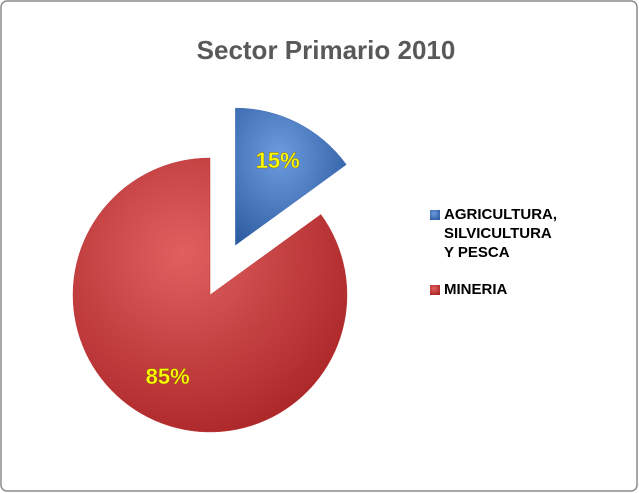  What do you see at coordinates (500, 214) in the screenshot?
I see `legend-label-line: AGRICULTURA,` at bounding box center [500, 214].